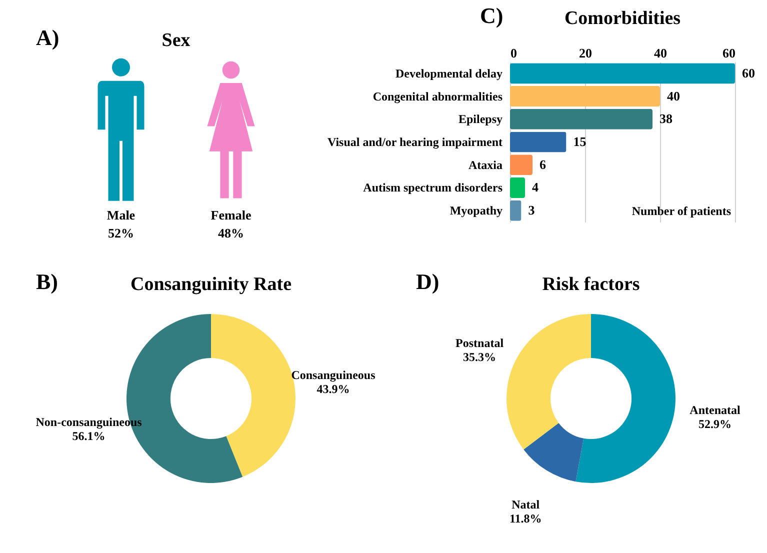  Describe the element at coordinates (485, 165) in the screenshot. I see `y-tick-label: Ataxia` at that location.